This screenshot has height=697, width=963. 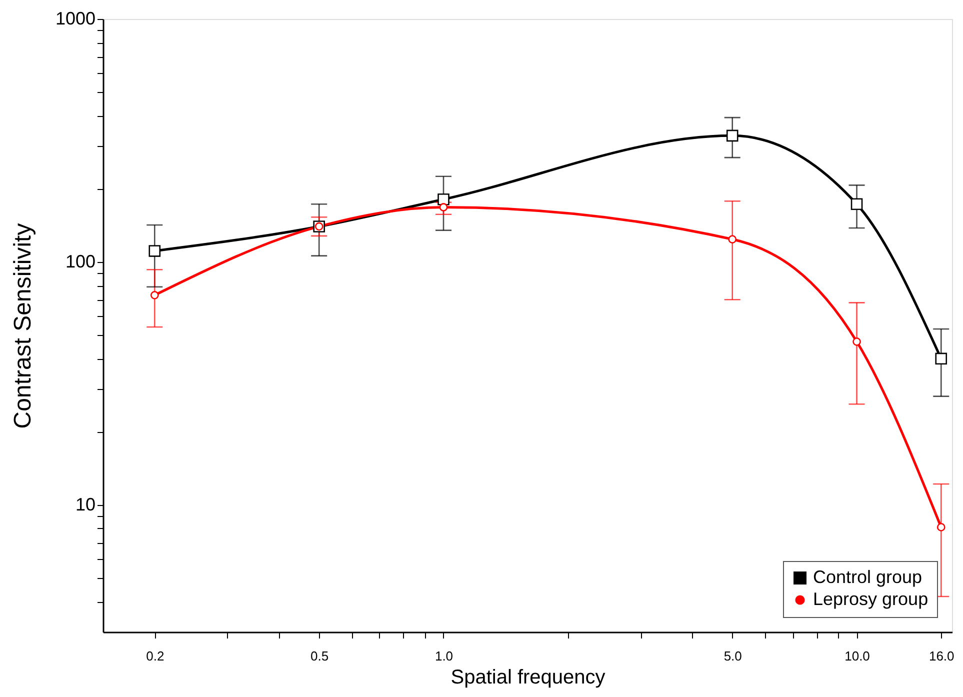 I want to click on x-axis-title: Spatial frequency, so click(x=528, y=677).